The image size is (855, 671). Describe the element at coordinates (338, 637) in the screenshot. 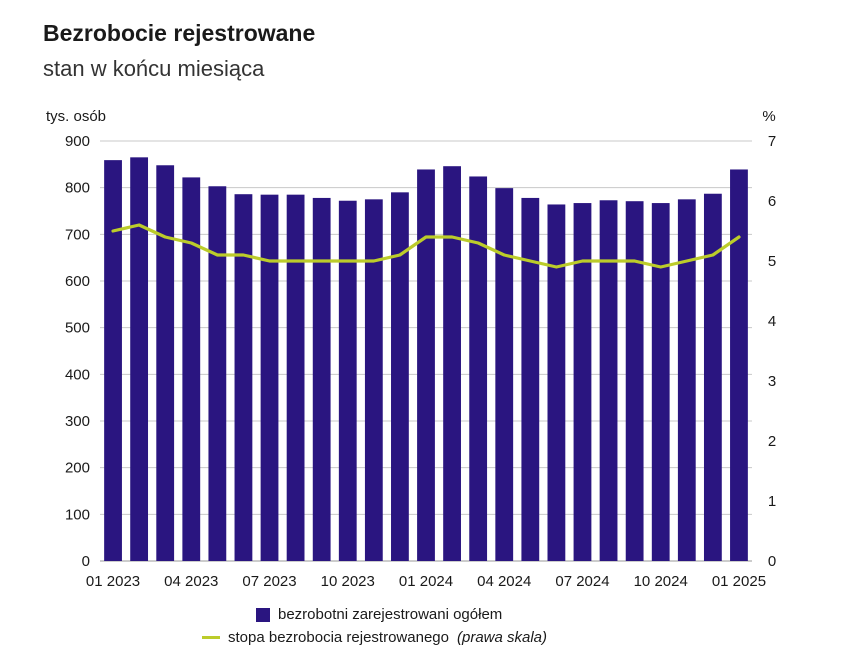

I see `legend-line-label: stopa bezrobocia rejestrowanego` at that location.